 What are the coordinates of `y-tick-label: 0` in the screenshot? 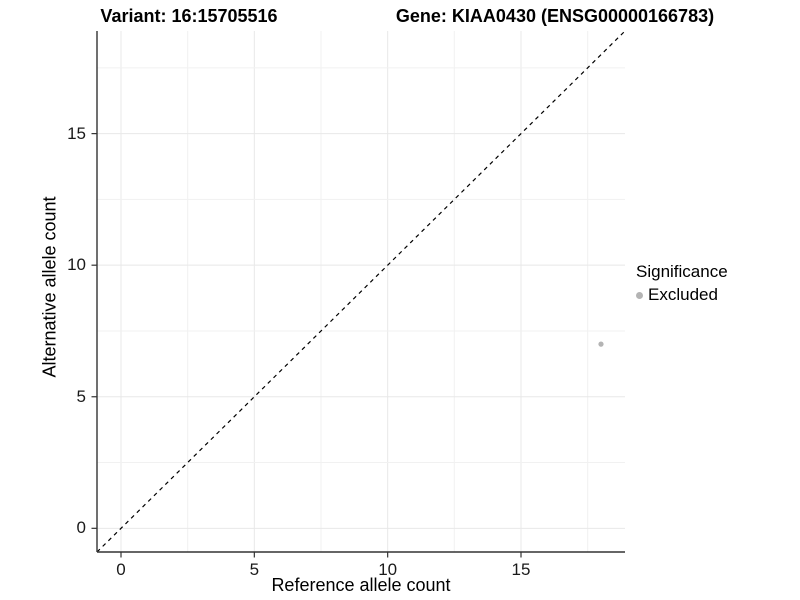 It's located at (81, 528).